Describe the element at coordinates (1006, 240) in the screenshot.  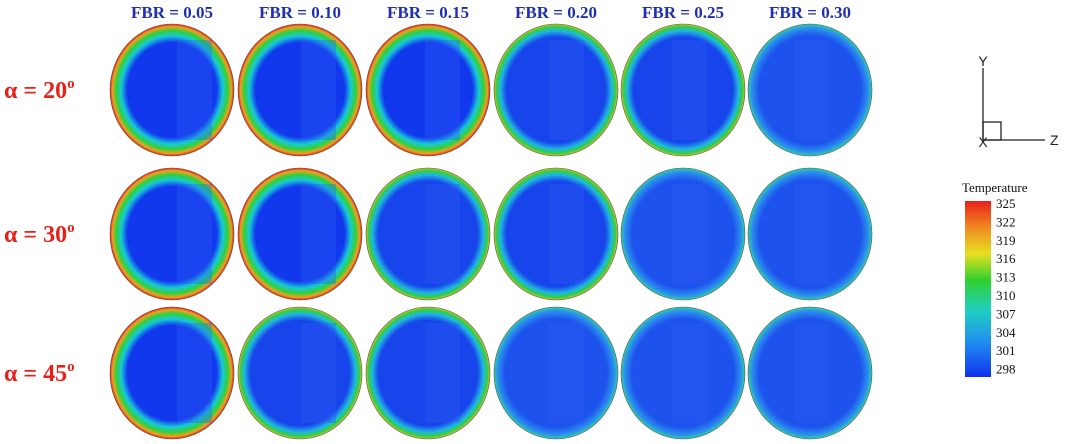
I see `colorbar-label: 319` at that location.